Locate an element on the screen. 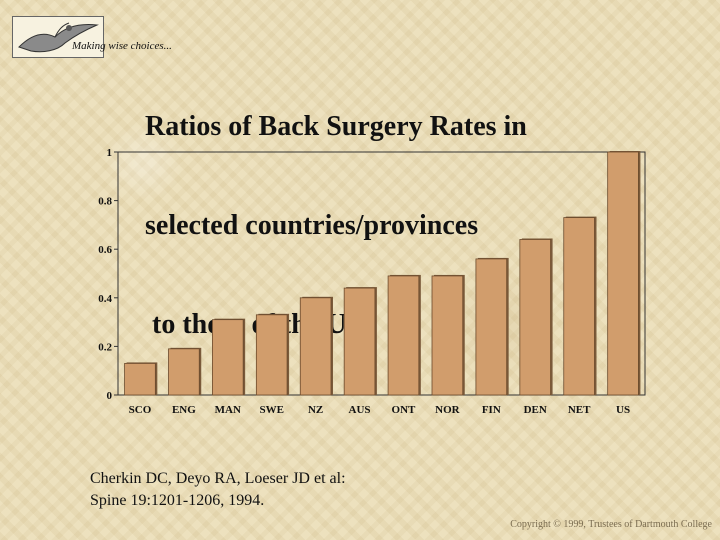 This screenshot has width=720, height=540. x-tick-label: NET is located at coordinates (579, 410).